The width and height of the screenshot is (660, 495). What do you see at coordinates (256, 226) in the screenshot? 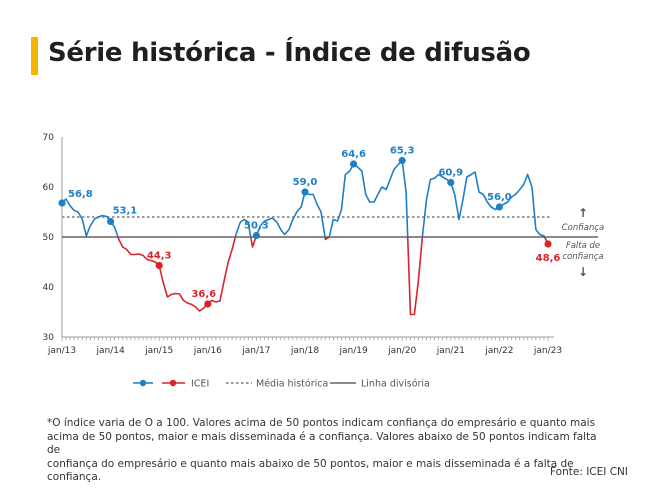
I see `data-label-50,3: 50,3` at bounding box center [256, 226].